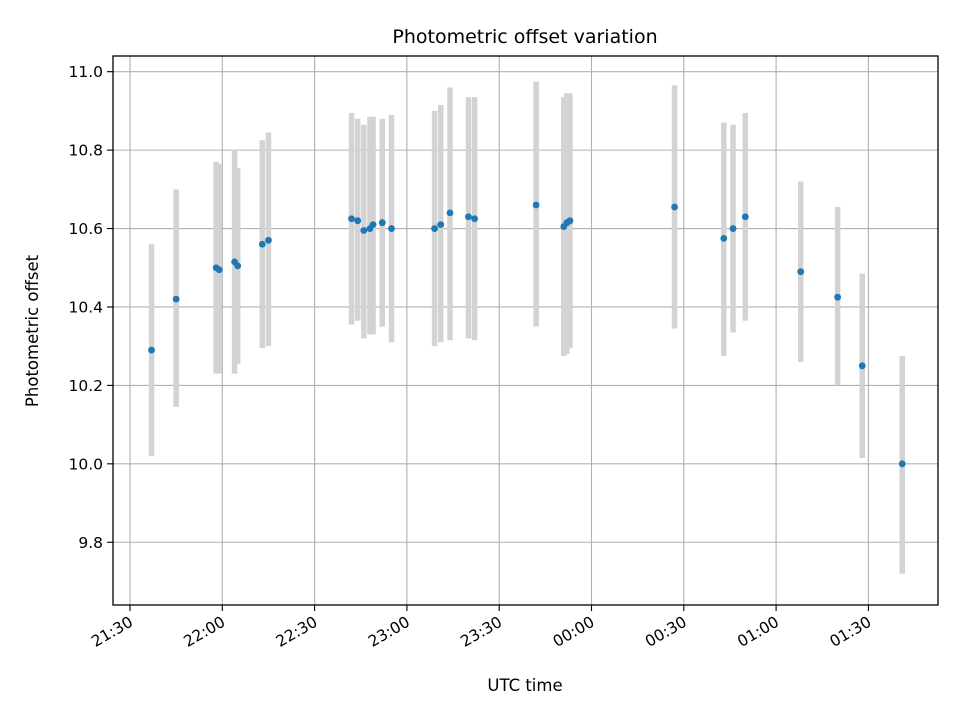 Image resolution: width=960 pixels, height=720 pixels. Describe the element at coordinates (85, 72) in the screenshot. I see `y-tick-label: 11.0` at that location.